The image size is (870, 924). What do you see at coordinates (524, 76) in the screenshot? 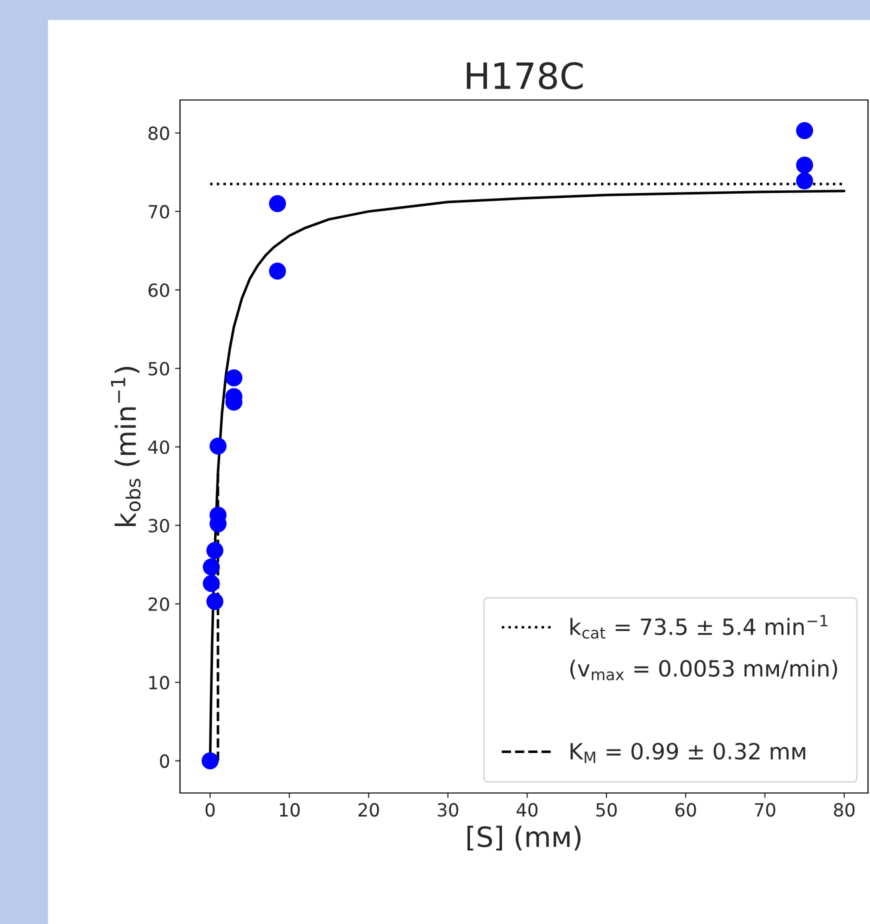
I see `chart-title: H178C` at bounding box center [524, 76].